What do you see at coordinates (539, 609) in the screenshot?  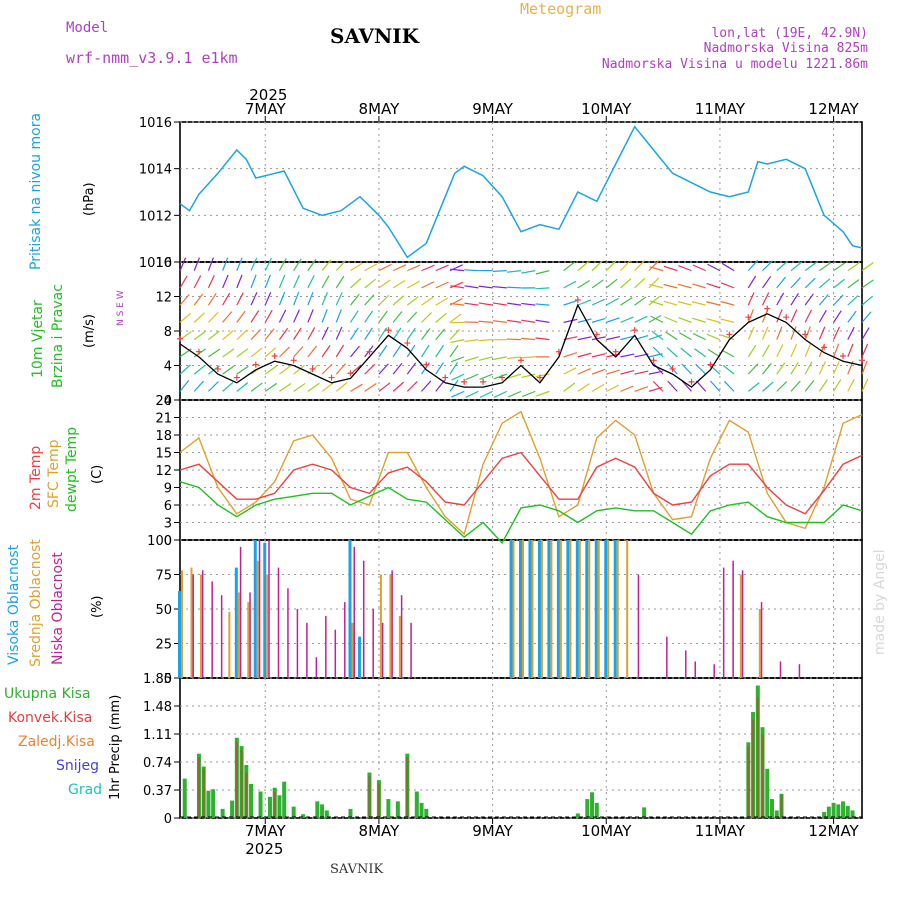 I see `cloud-bar-high` at bounding box center [539, 609].